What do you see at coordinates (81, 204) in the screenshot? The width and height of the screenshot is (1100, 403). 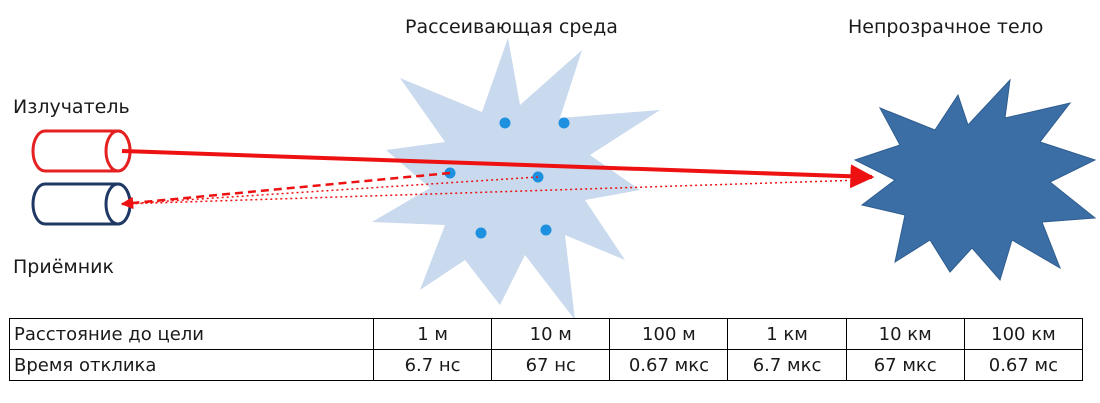 I see `receiver-cylinder` at bounding box center [81, 204].